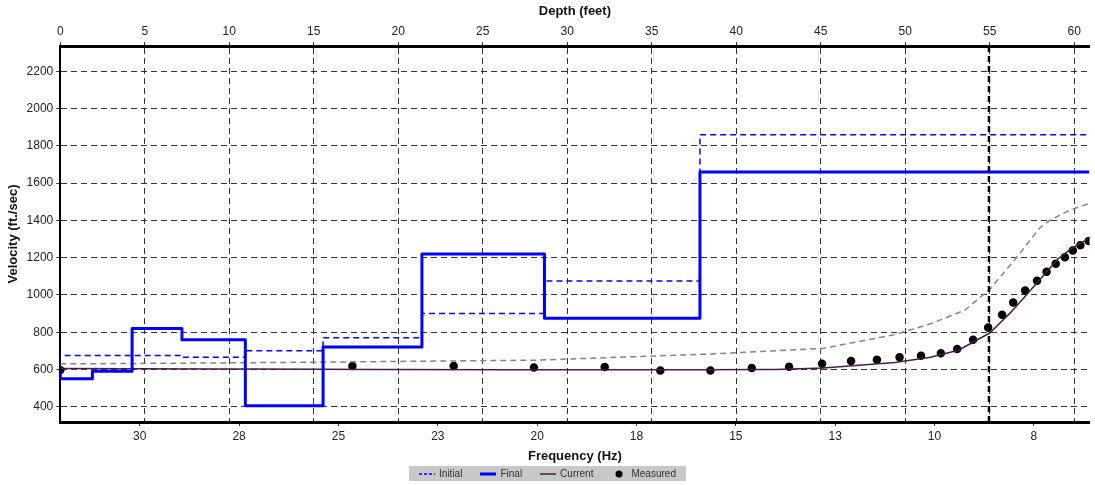 Image resolution: width=1095 pixels, height=485 pixels. What do you see at coordinates (40, 219) in the screenshot?
I see `y-tick-label: 1400` at bounding box center [40, 219].